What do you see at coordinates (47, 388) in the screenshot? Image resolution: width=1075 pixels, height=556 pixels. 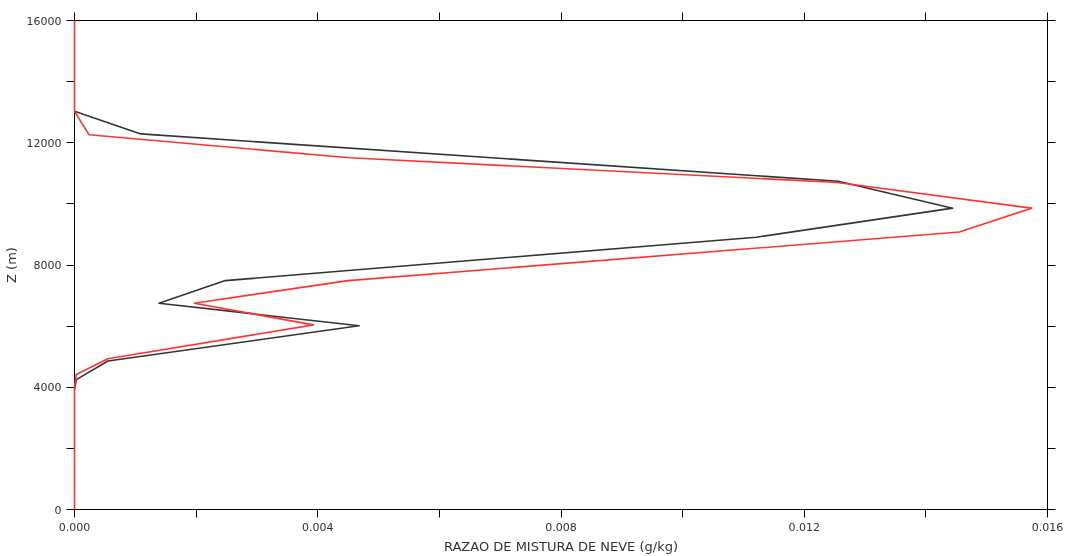 I see `y-tick-label: 4000` at bounding box center [47, 388].